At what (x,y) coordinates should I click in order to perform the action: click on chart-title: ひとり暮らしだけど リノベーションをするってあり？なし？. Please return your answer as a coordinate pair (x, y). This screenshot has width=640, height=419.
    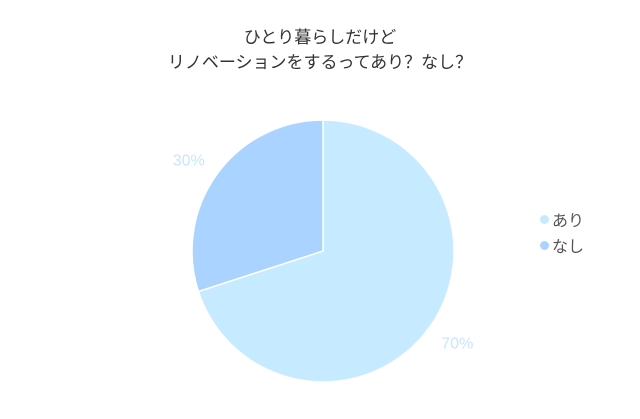
    Looking at the image, I should click on (320, 51).